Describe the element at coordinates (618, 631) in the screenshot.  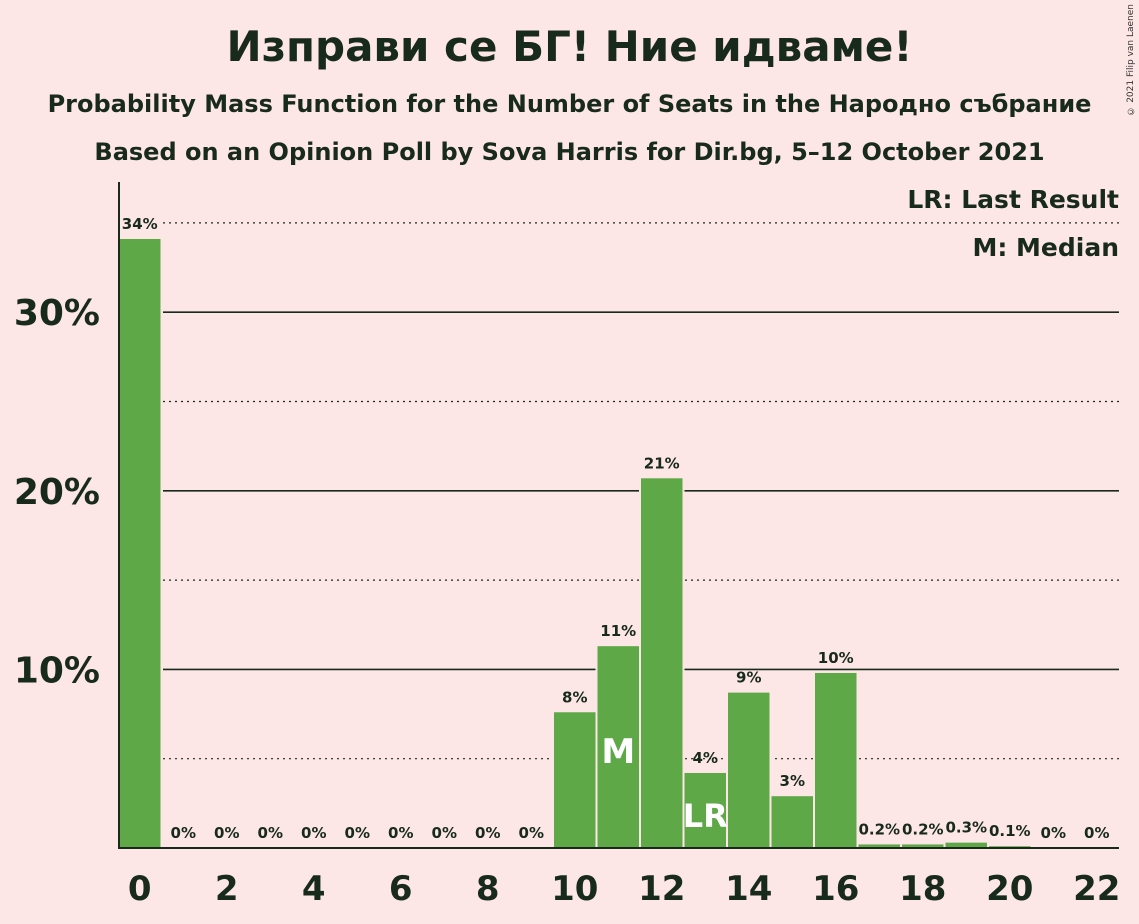
I see `bar-value-label: 11%` at that location.